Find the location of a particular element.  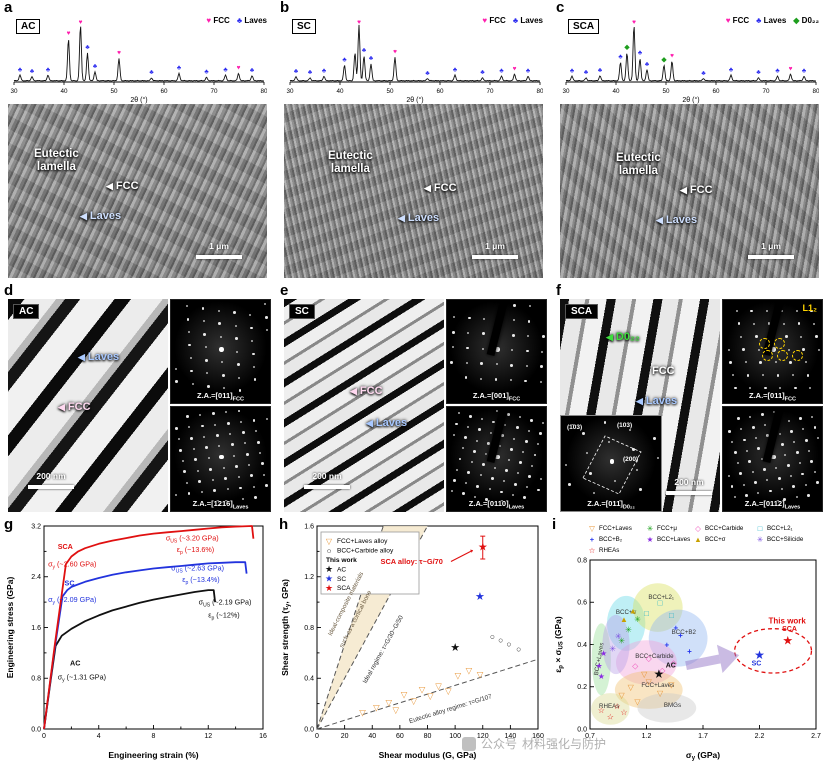

panel-letter-i: i is located at coordinates (554, 524).